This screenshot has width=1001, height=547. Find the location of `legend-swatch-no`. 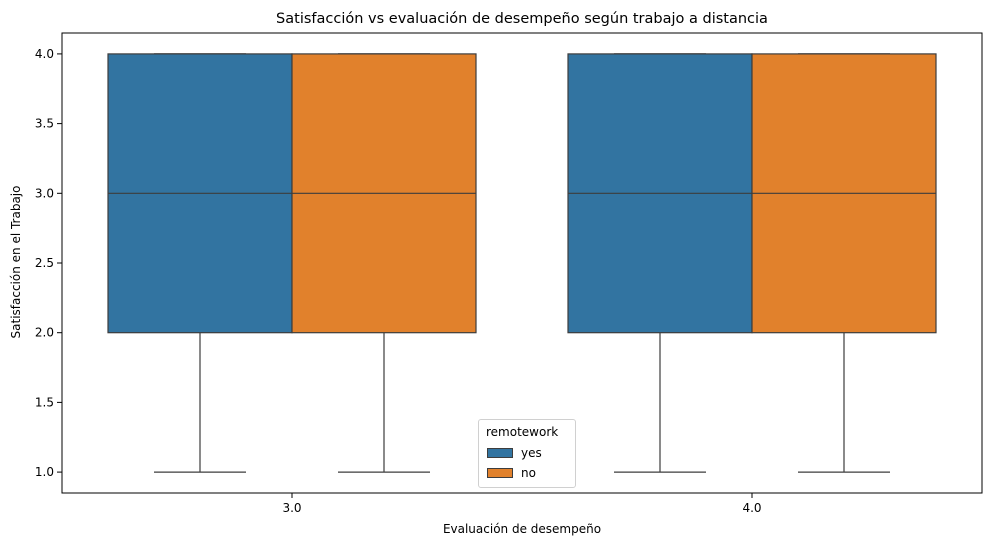

legend-swatch-no is located at coordinates (500, 473).